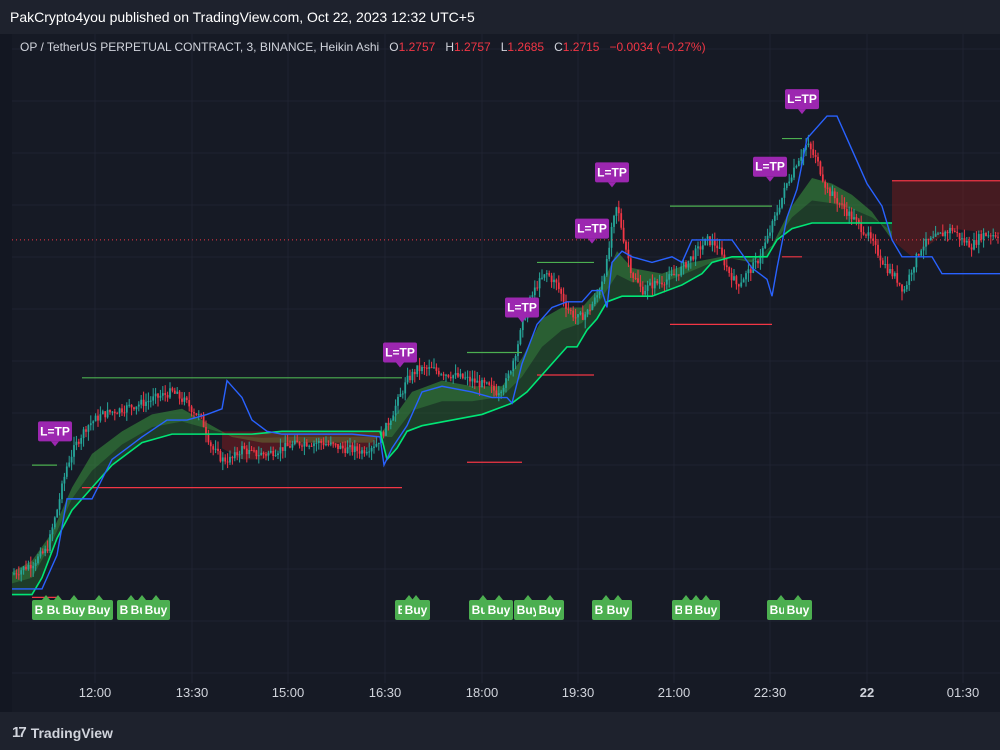 This screenshot has width=1000, height=750. Describe the element at coordinates (499, 610) in the screenshot. I see `buy-label-text: Buy` at that location.